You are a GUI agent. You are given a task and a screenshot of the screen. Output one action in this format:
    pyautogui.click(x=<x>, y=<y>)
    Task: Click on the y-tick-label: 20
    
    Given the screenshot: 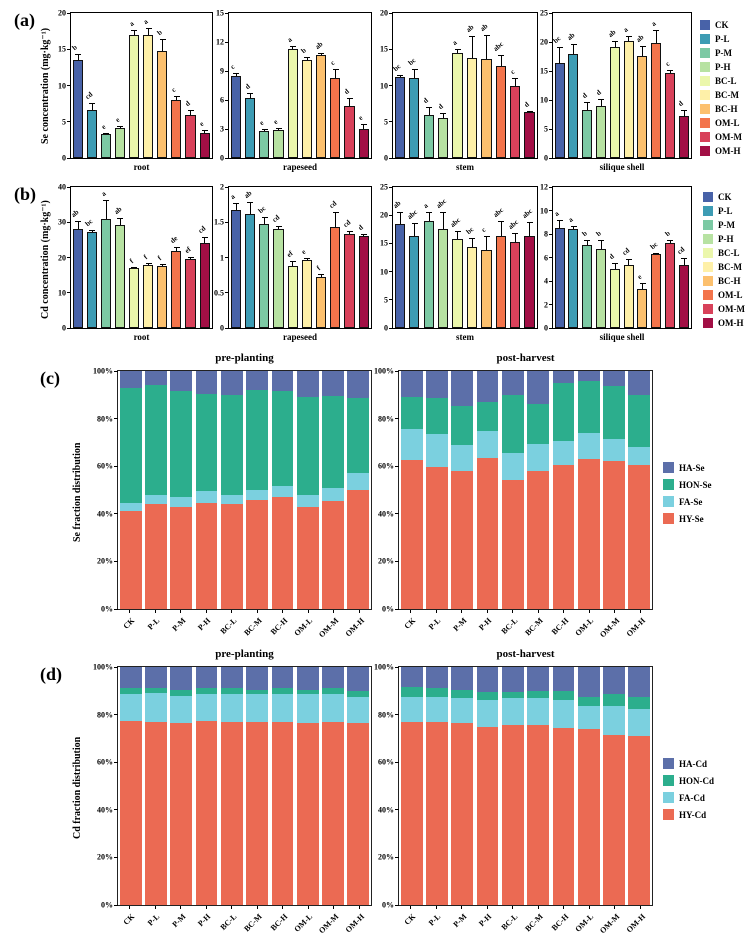 What is the action you would take?
    pyautogui.click(x=544, y=42)
    